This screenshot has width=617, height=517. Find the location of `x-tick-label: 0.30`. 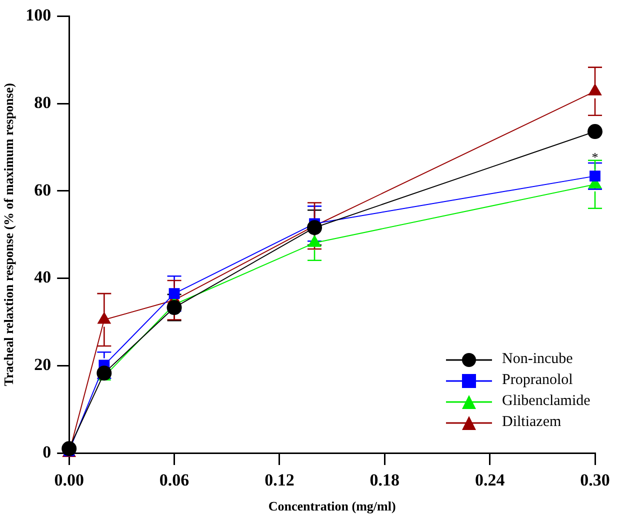

x-tick-label: 0.30 is located at coordinates (595, 480).